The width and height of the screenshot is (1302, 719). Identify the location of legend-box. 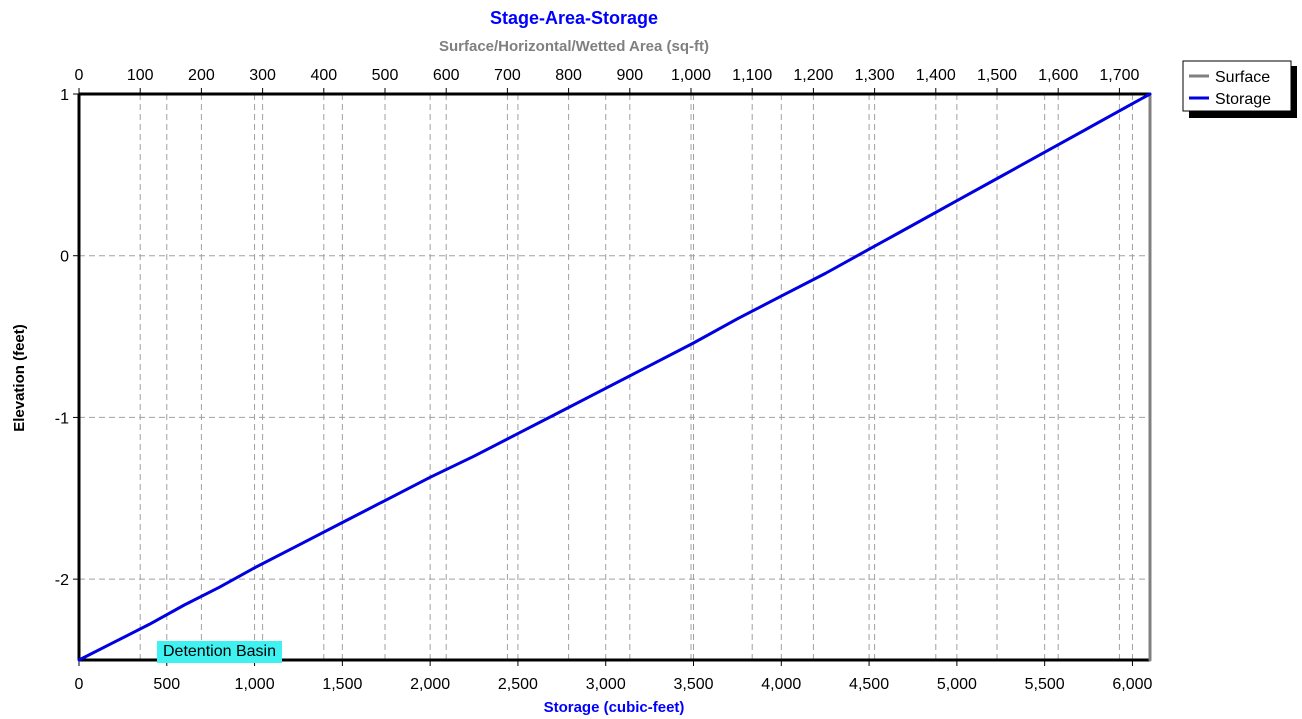
(1237, 86).